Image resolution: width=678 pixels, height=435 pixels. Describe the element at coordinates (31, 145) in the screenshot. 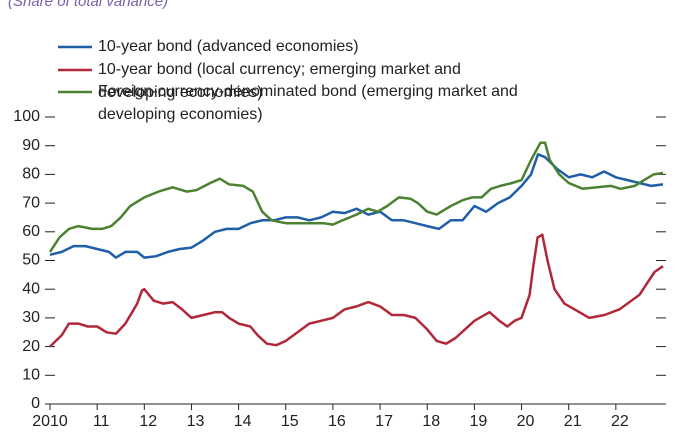

I see `y-tick-label: 90` at that location.